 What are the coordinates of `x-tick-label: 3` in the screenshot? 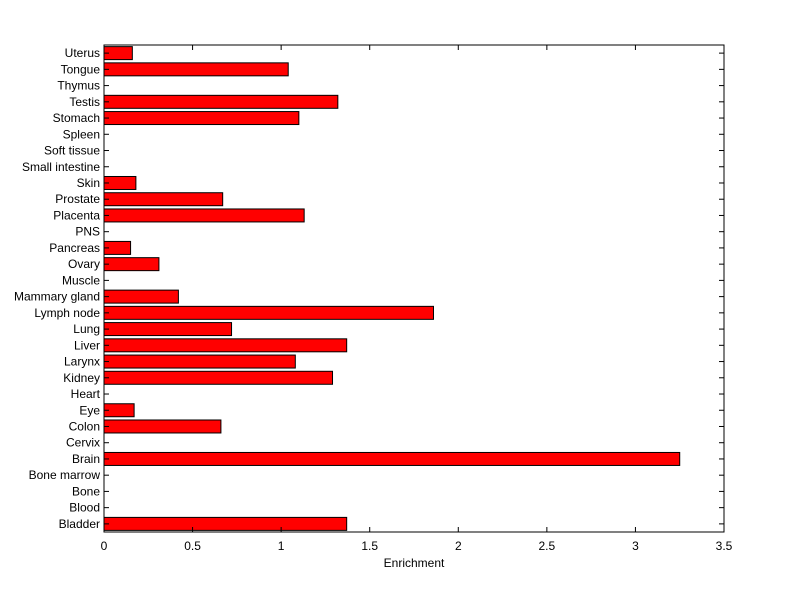 It's located at (635, 546).